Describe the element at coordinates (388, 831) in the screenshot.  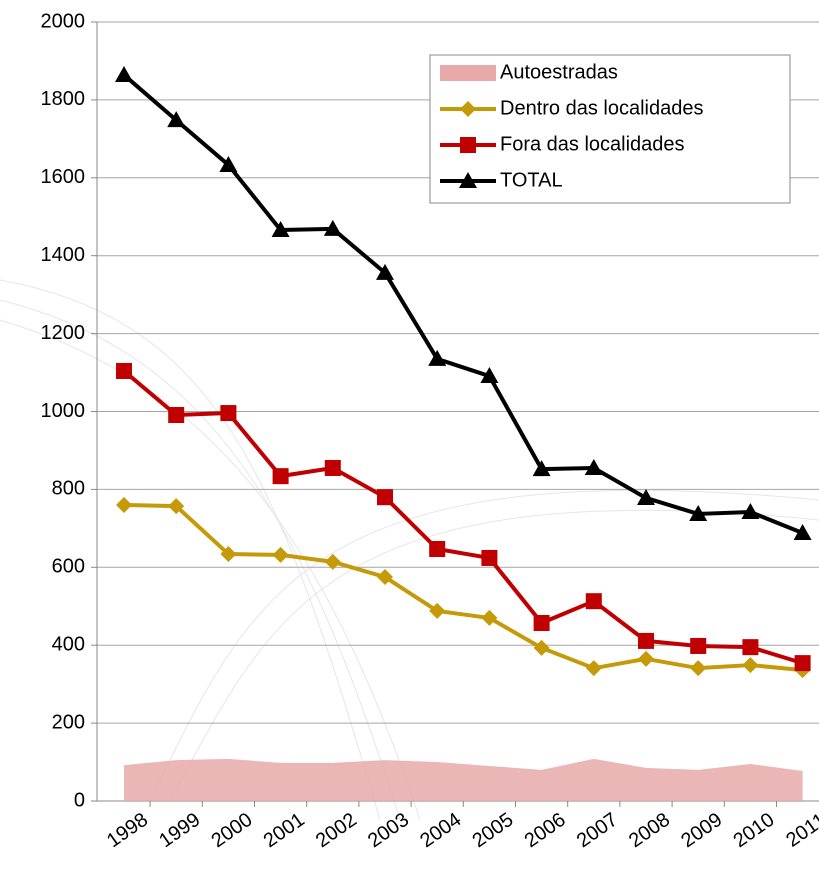
I see `x-tick-label: 2003` at that location.